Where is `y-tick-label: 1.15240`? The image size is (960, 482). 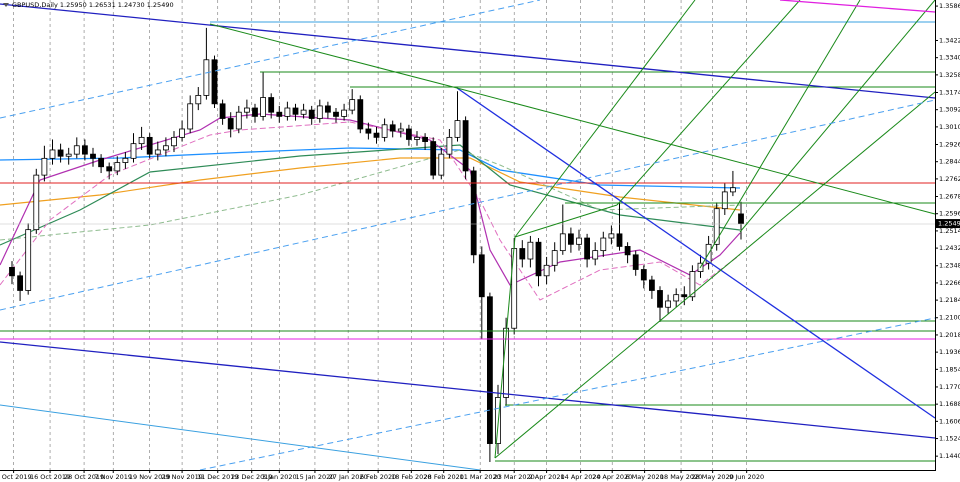
y-tick-label: 1.15240 is located at coordinates (949, 439).